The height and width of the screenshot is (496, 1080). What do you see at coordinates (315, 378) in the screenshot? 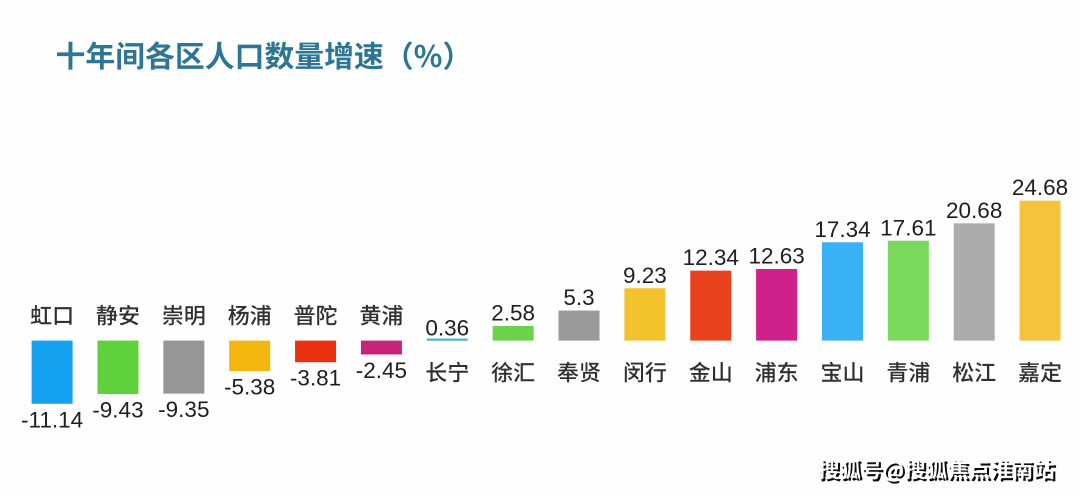
I see `svg-text: -3.81` at bounding box center [315, 378].